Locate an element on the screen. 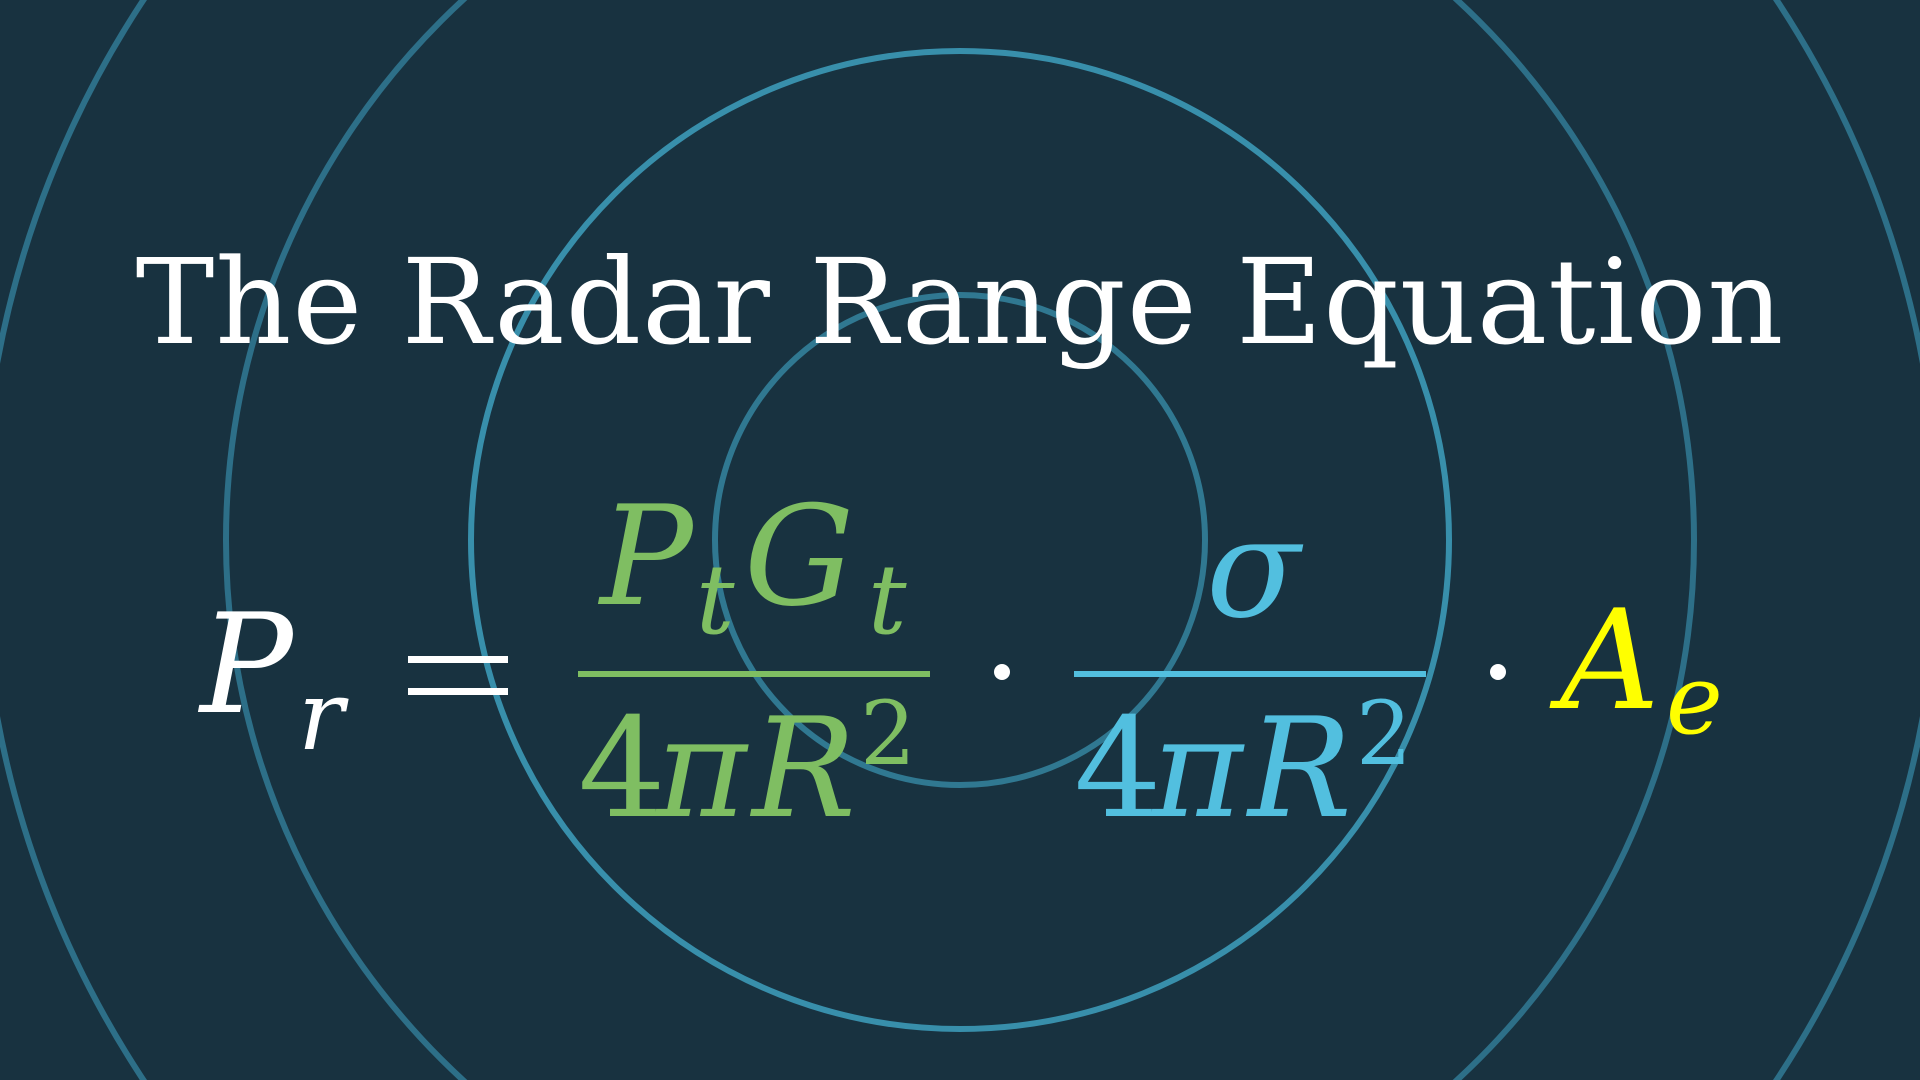  transmit-gain-subscript: t is located at coordinates (887, 600).